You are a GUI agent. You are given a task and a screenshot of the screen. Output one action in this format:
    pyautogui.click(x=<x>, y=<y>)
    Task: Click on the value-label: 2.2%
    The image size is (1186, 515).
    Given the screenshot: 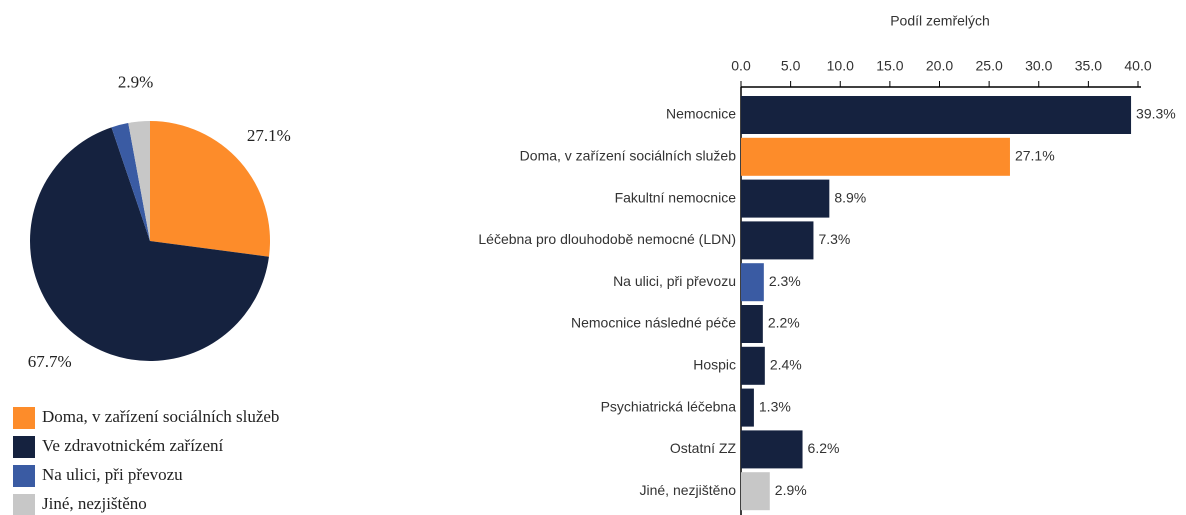 What is the action you would take?
    pyautogui.click(x=784, y=323)
    